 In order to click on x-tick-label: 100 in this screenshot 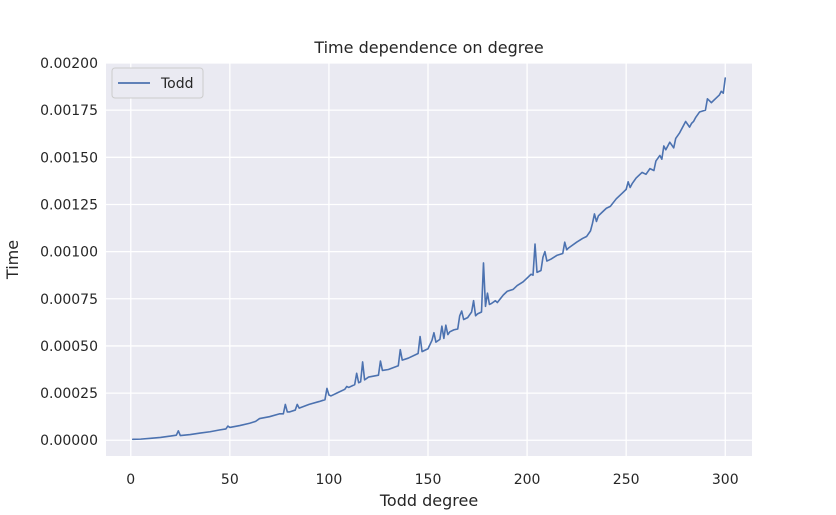, I will do `click(329, 480)`.